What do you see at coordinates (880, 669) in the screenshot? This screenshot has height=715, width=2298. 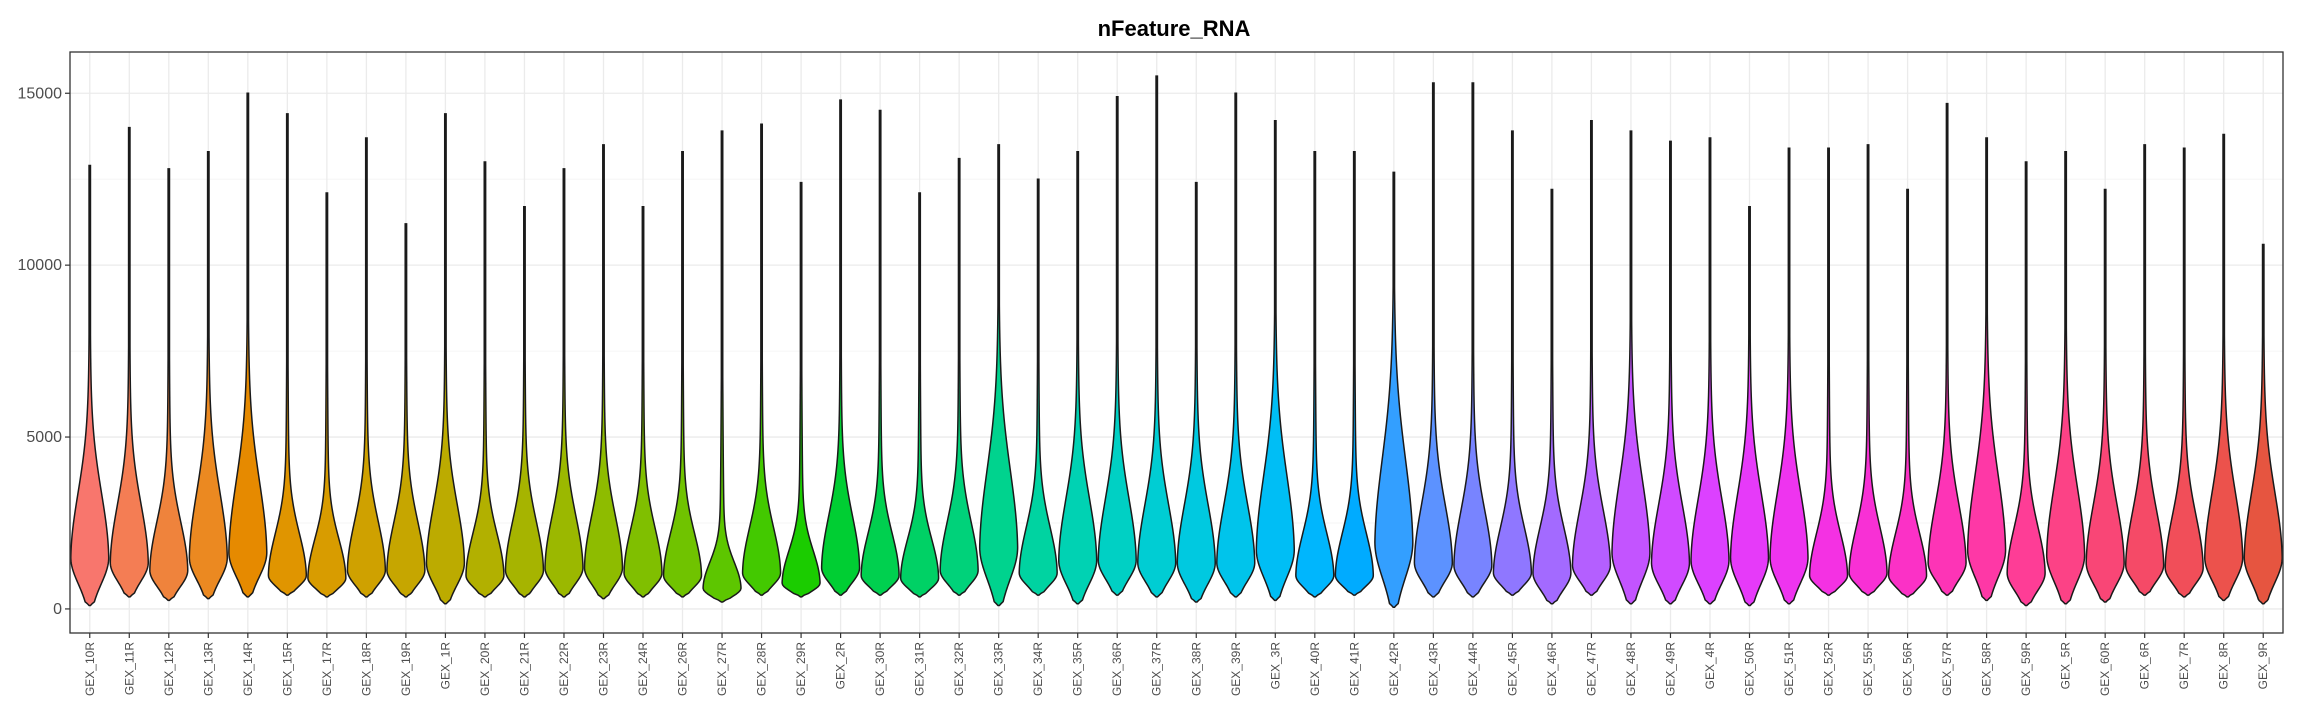 I see `x-tick-label: GEX_30R` at bounding box center [880, 669].